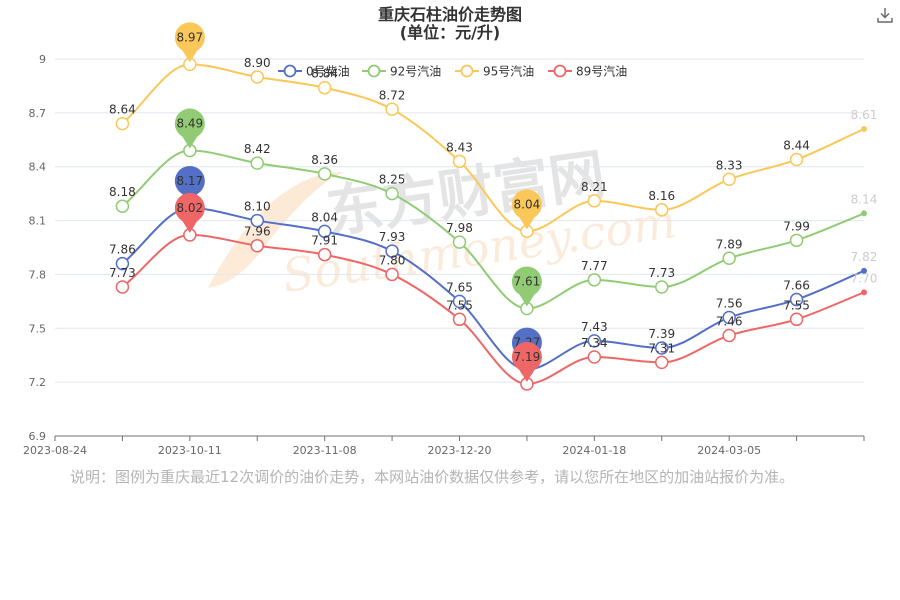 The image size is (900, 600). I want to click on data-label: 7.55, so click(796, 305).